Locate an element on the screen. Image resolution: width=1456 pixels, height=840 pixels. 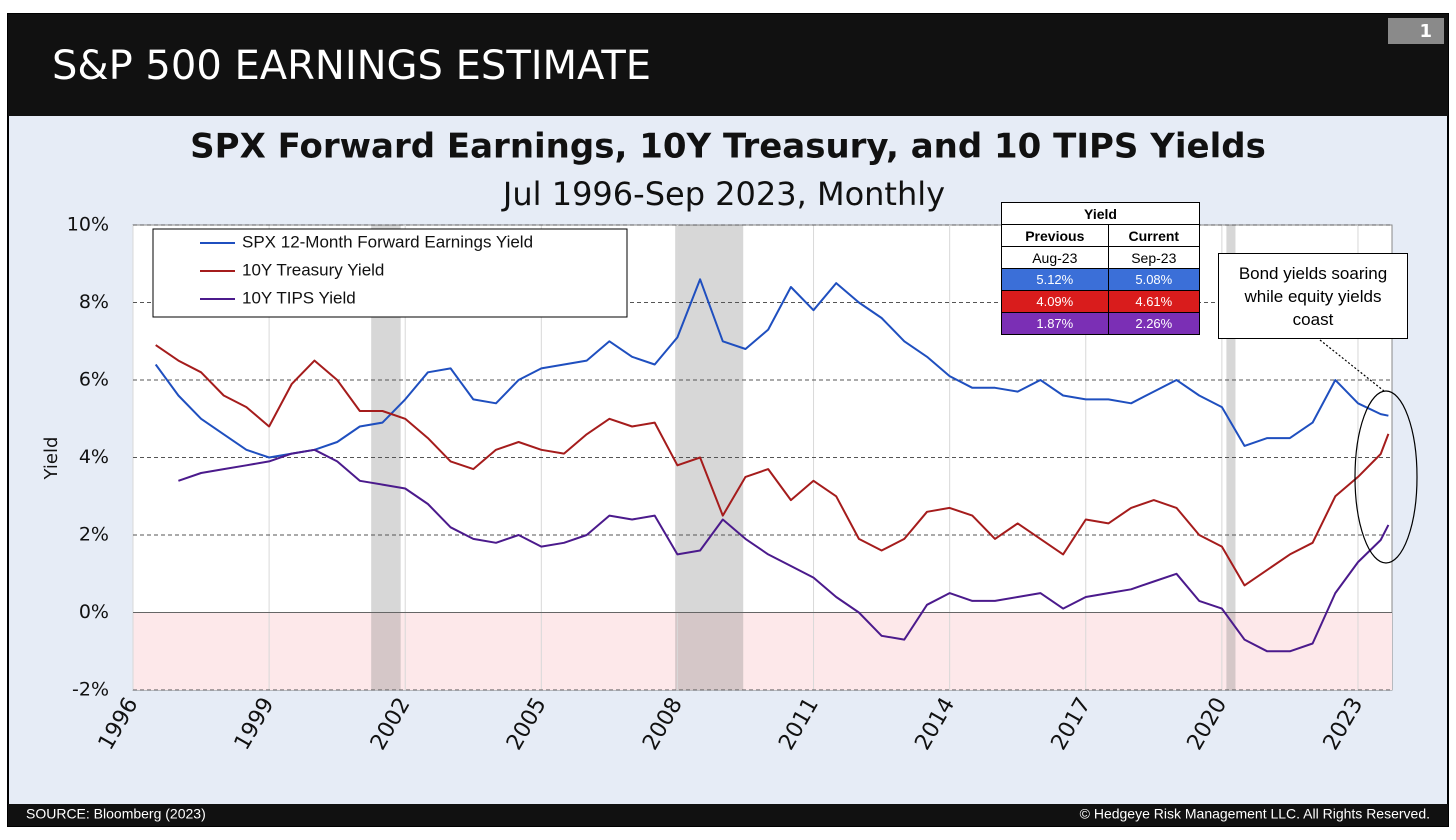
recession-band is located at coordinates (1231, 457).